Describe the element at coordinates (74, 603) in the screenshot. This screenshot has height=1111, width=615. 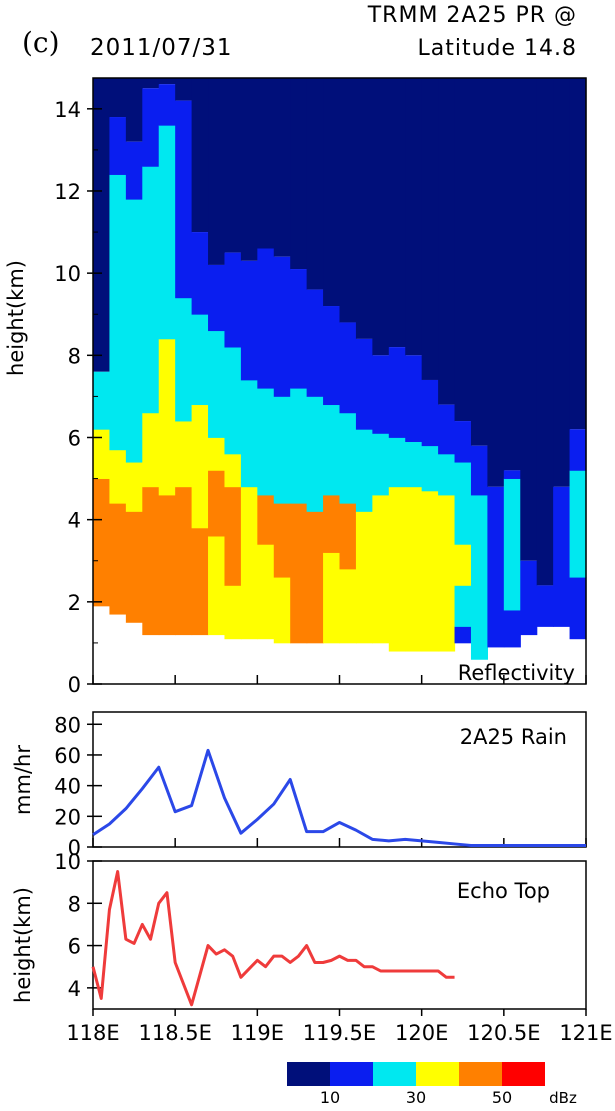
I see `reflectivity-y-tick-label: 2` at that location.